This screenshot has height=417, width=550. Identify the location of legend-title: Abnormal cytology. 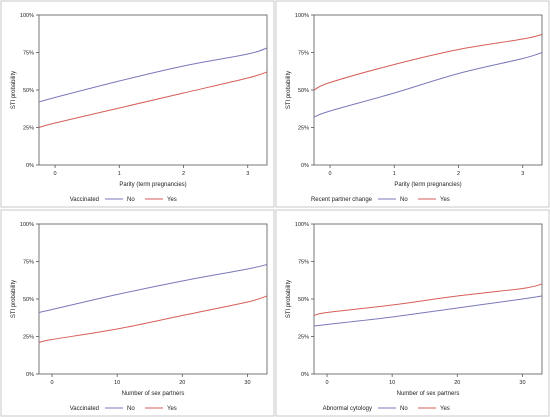
(347, 409).